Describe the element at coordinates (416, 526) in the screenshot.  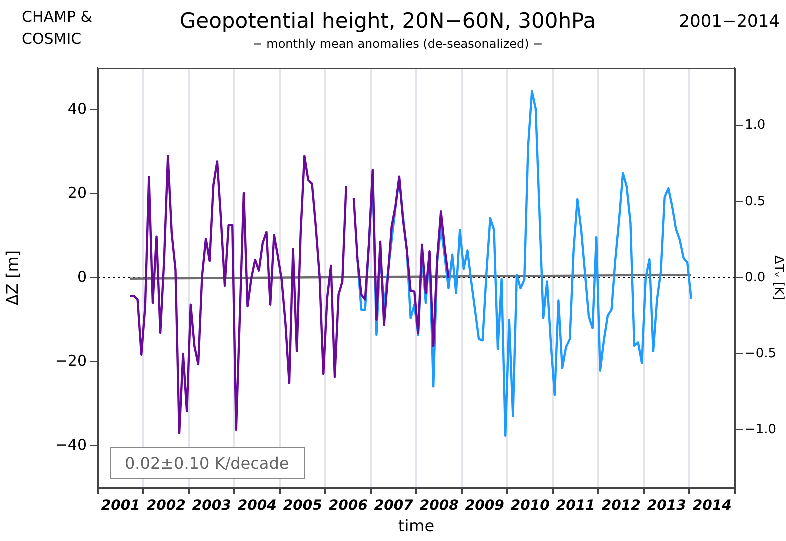
I see `x-axis-title: time` at that location.